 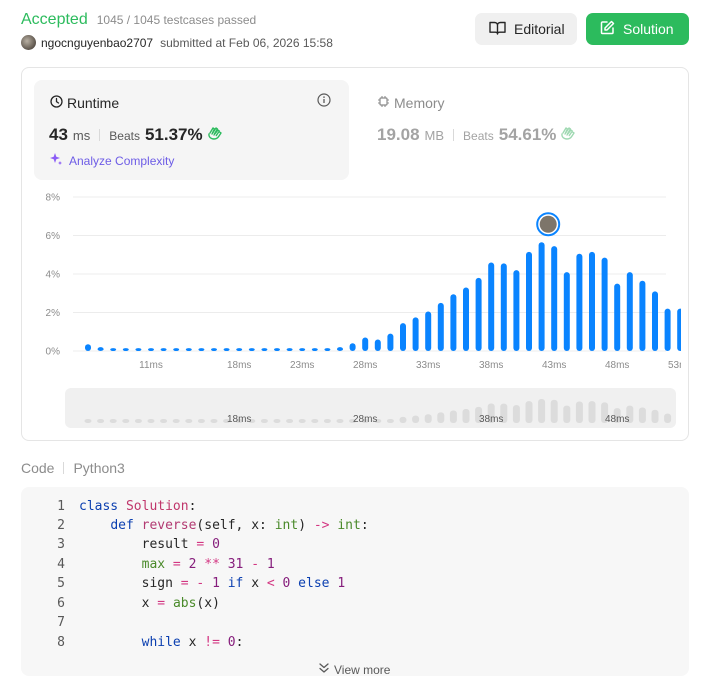 I want to click on x-tick-label: 43ms, so click(x=554, y=365).